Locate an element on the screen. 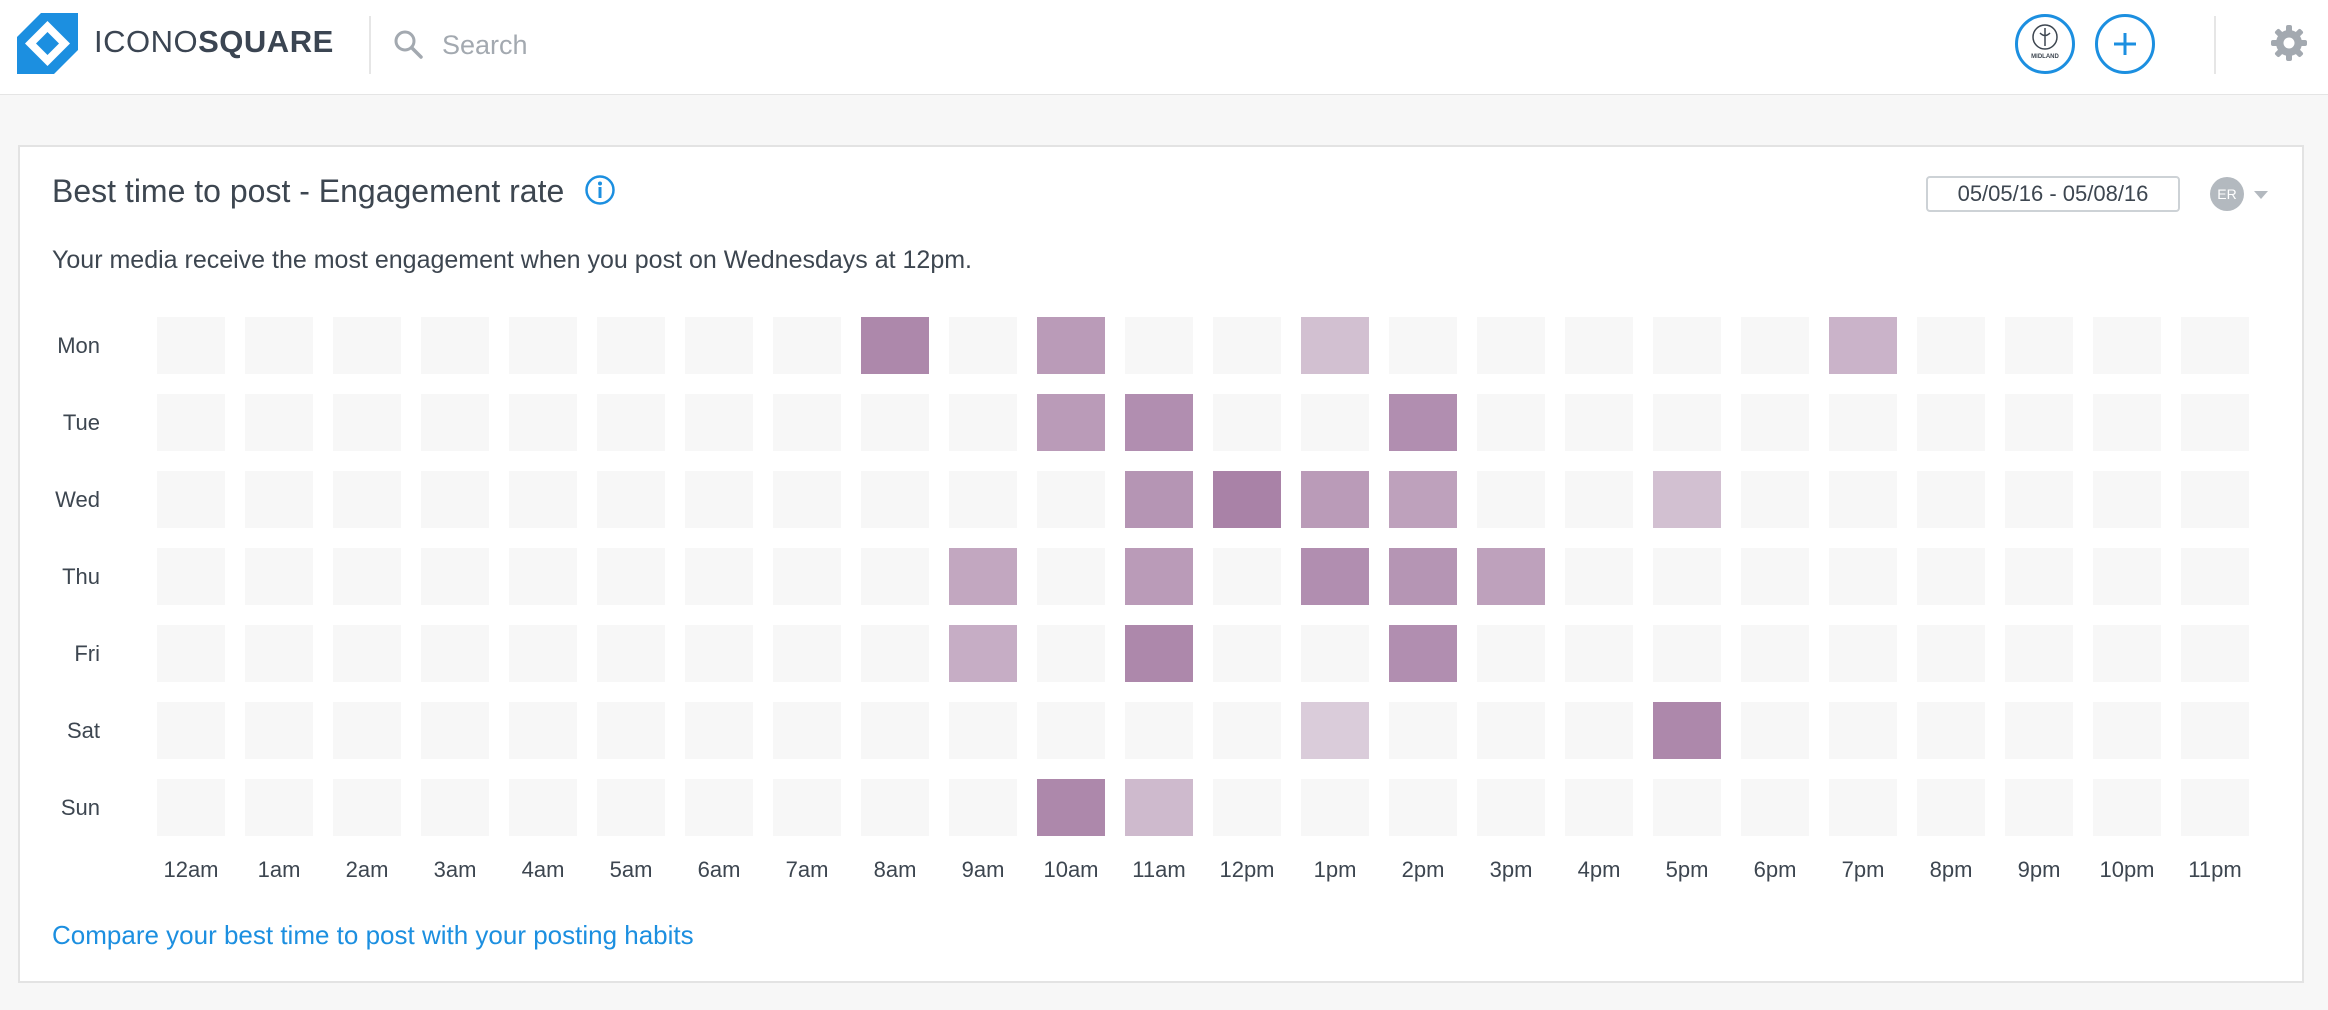  account-avatar: MIDLAND is located at coordinates (2045, 44).